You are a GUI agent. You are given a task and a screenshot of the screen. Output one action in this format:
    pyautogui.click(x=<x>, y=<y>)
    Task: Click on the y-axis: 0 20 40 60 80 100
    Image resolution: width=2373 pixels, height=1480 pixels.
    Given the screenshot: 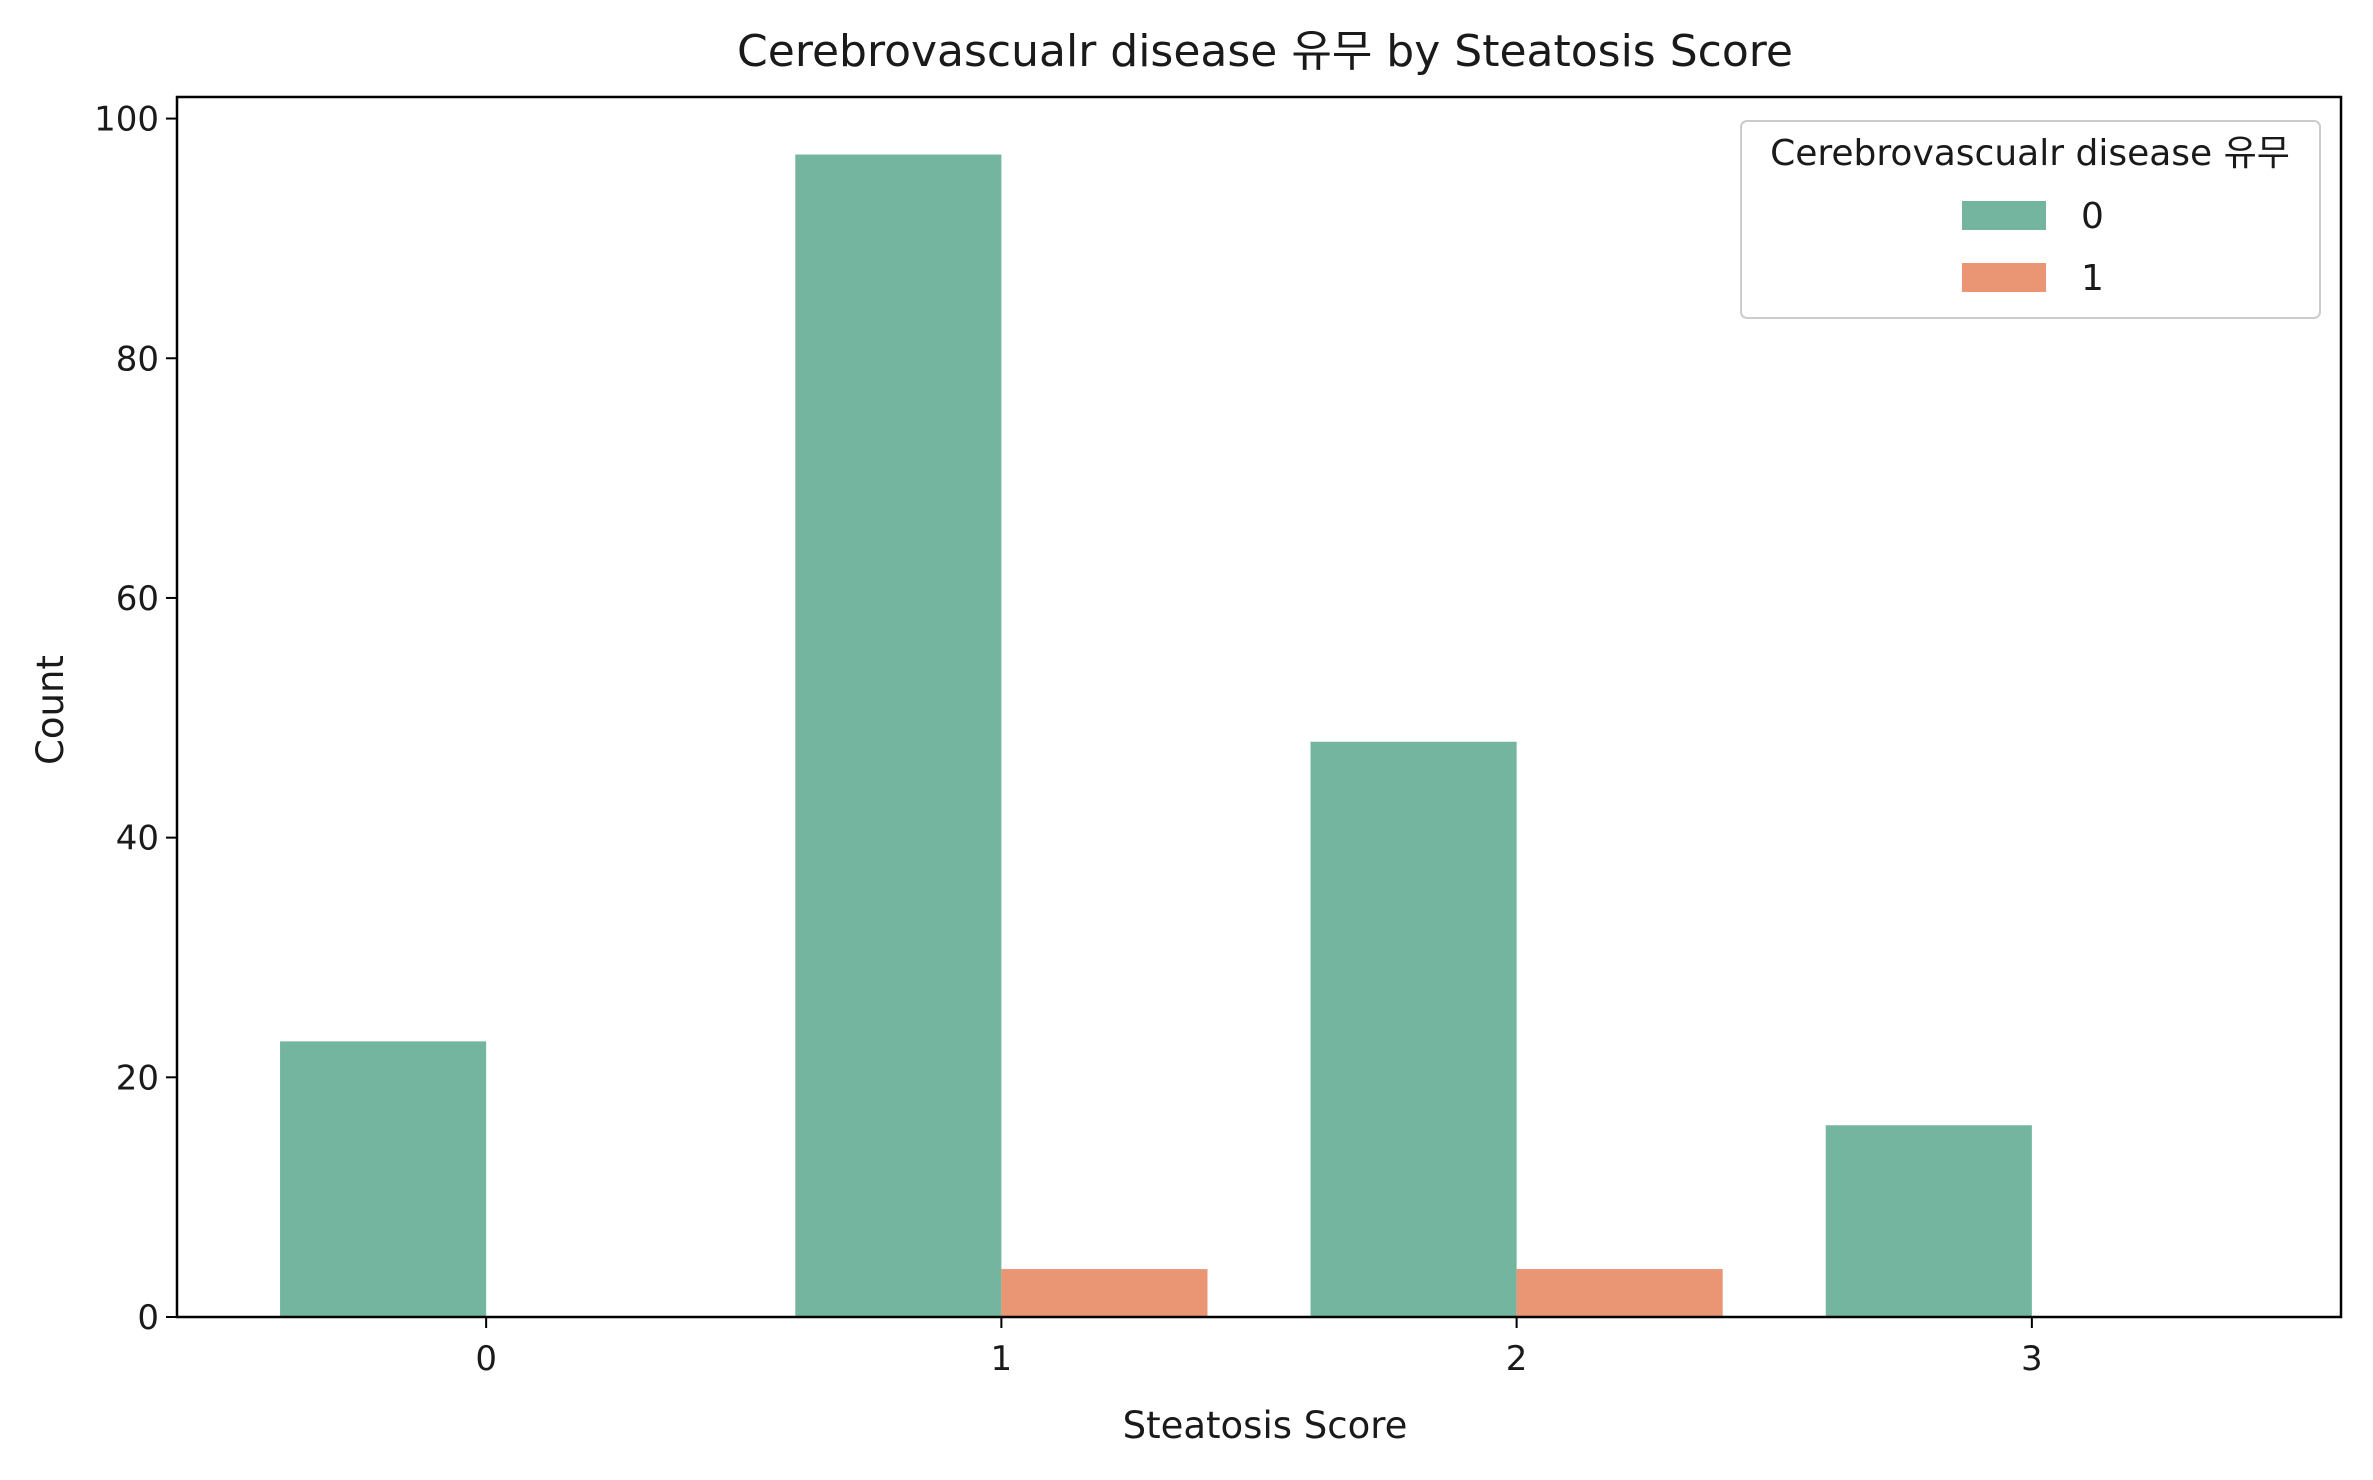 What is the action you would take?
    pyautogui.click(x=135, y=719)
    